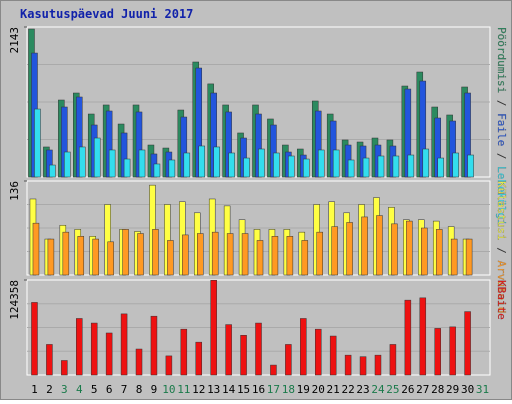  I want to click on legend-entry: Arvuteid, so click(501, 286).